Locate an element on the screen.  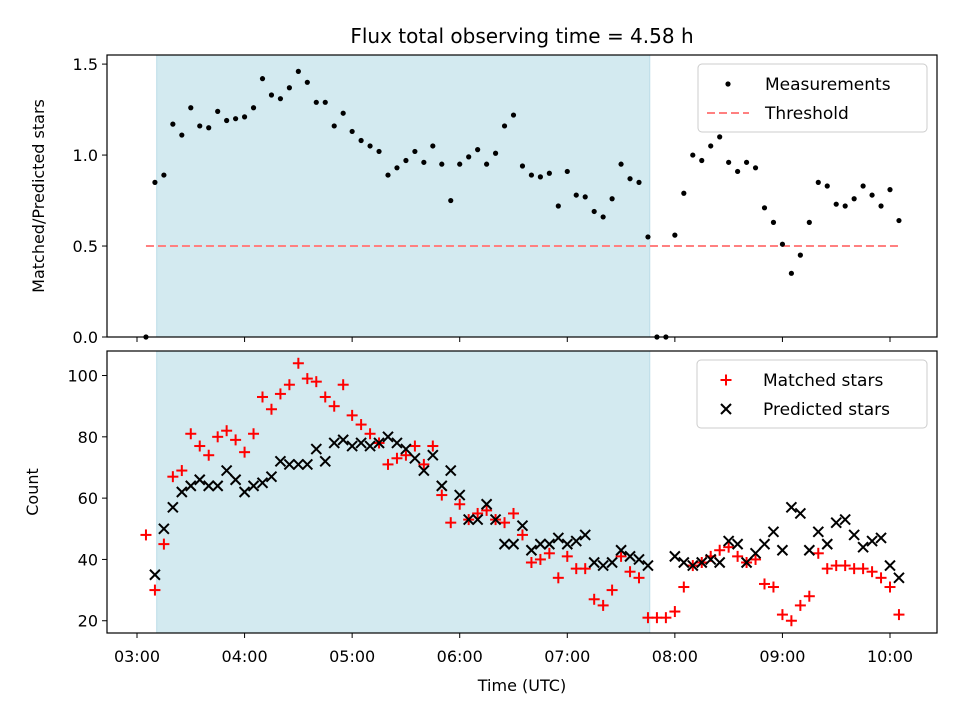
x-tick-label: 04:00 is located at coordinates (245, 656).